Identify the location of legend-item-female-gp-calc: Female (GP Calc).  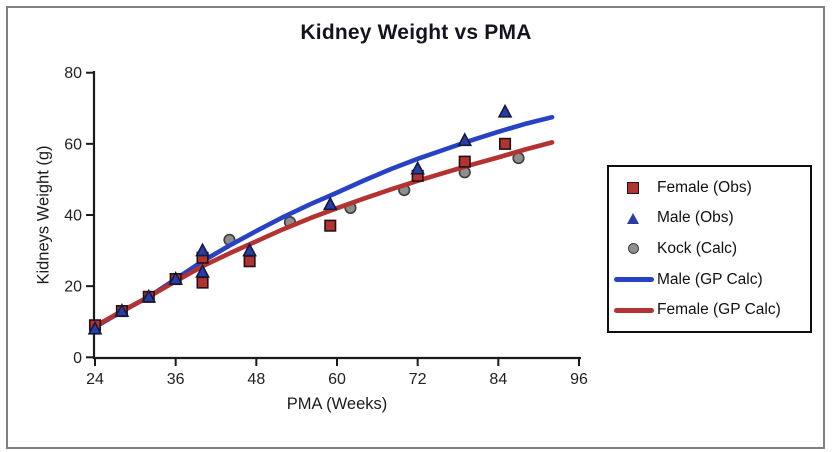
(709, 310).